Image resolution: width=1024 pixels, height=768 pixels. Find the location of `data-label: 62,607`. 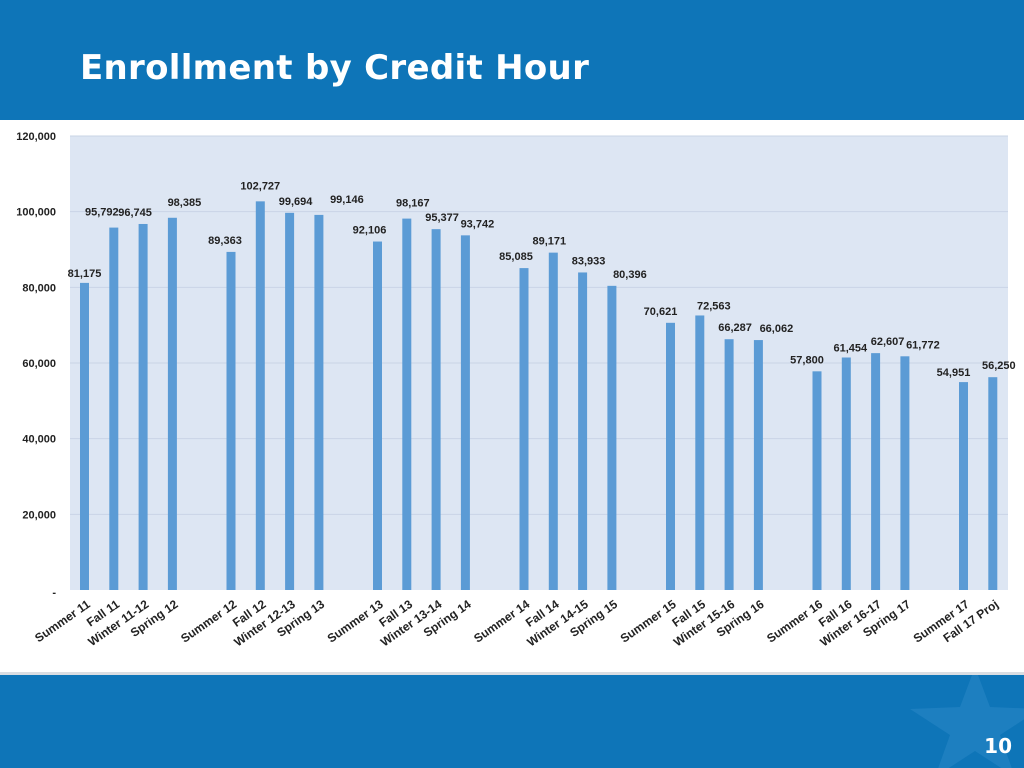

data-label: 62,607 is located at coordinates (888, 342).